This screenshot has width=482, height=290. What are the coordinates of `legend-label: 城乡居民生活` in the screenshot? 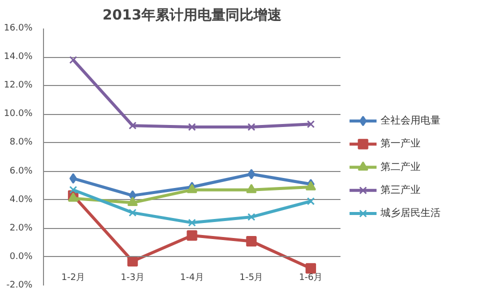 It's located at (410, 213).